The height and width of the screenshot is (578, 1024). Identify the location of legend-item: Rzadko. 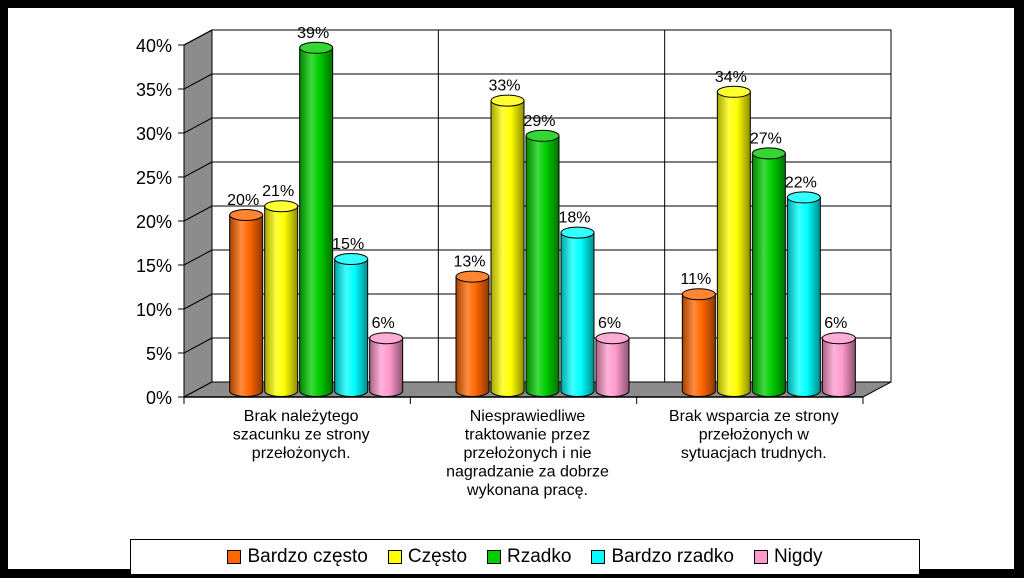
(529, 557).